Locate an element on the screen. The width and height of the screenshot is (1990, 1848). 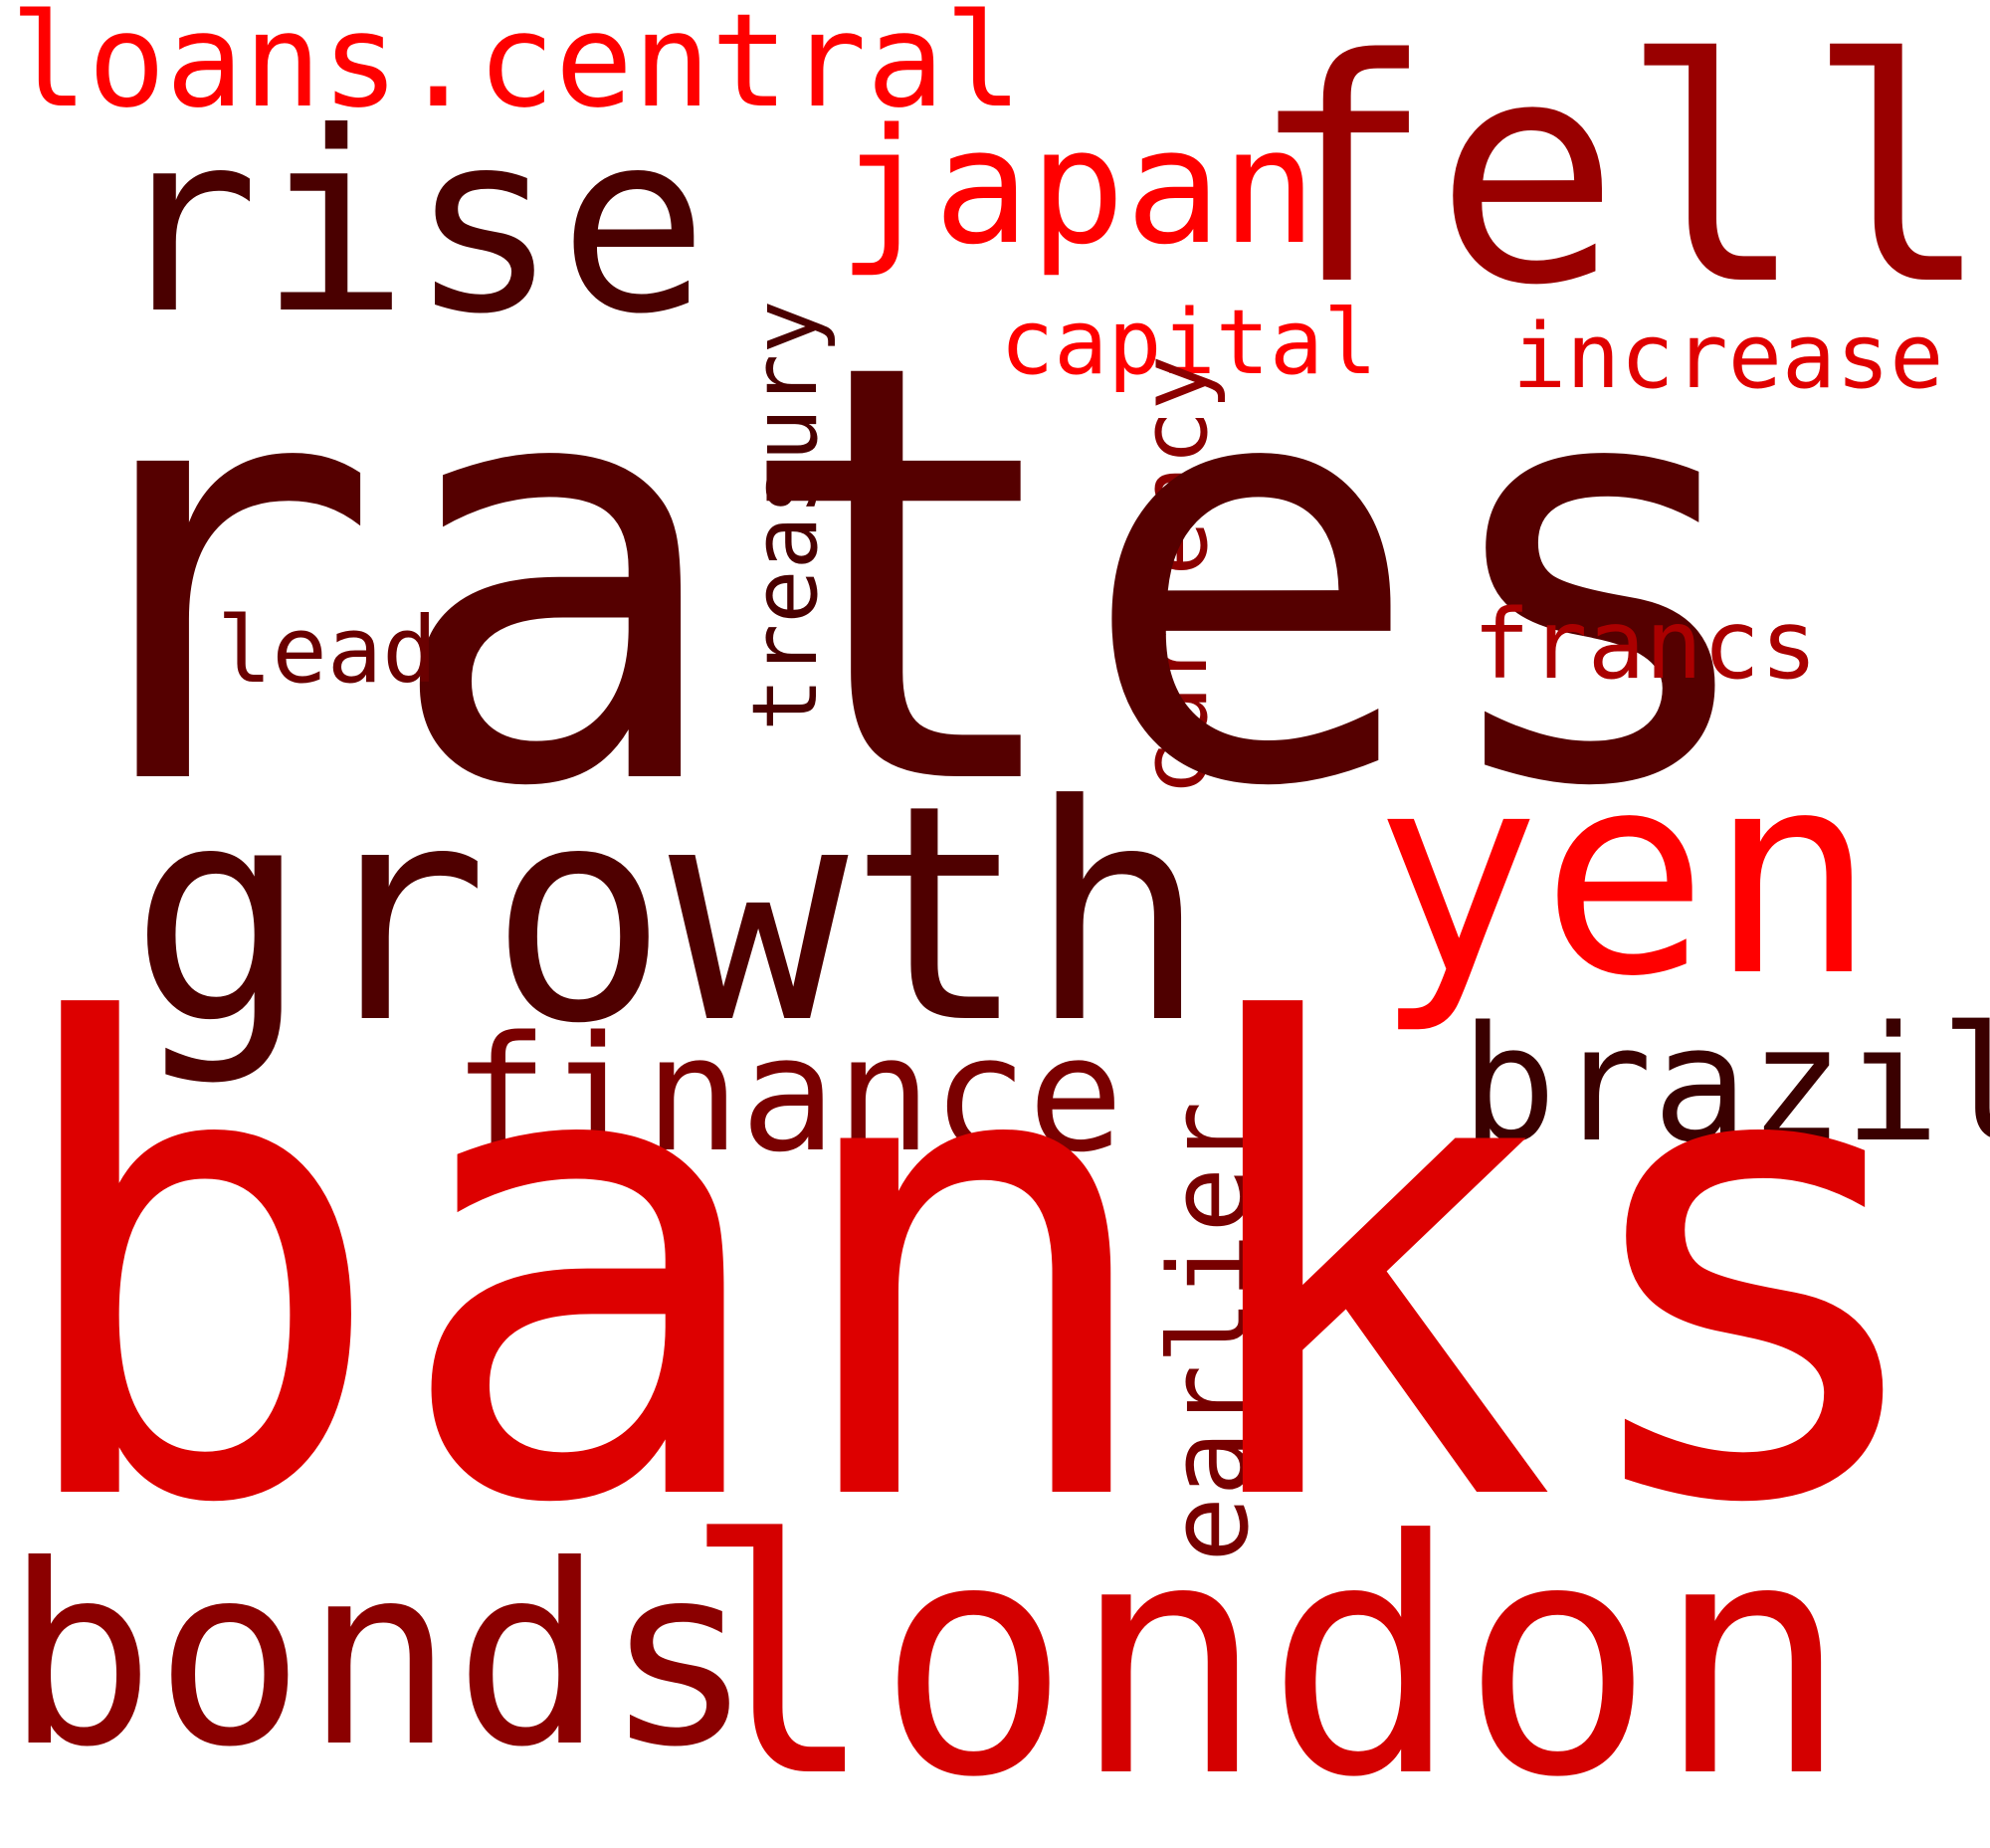
word-yen: yen is located at coordinates (1625, 876).